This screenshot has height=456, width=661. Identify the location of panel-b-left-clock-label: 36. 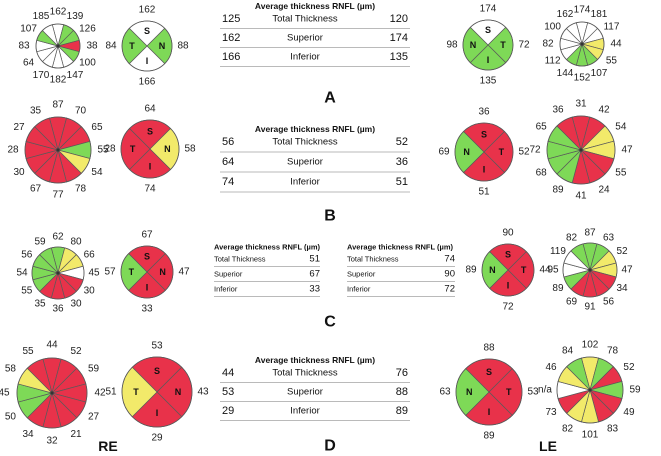
(558, 110).